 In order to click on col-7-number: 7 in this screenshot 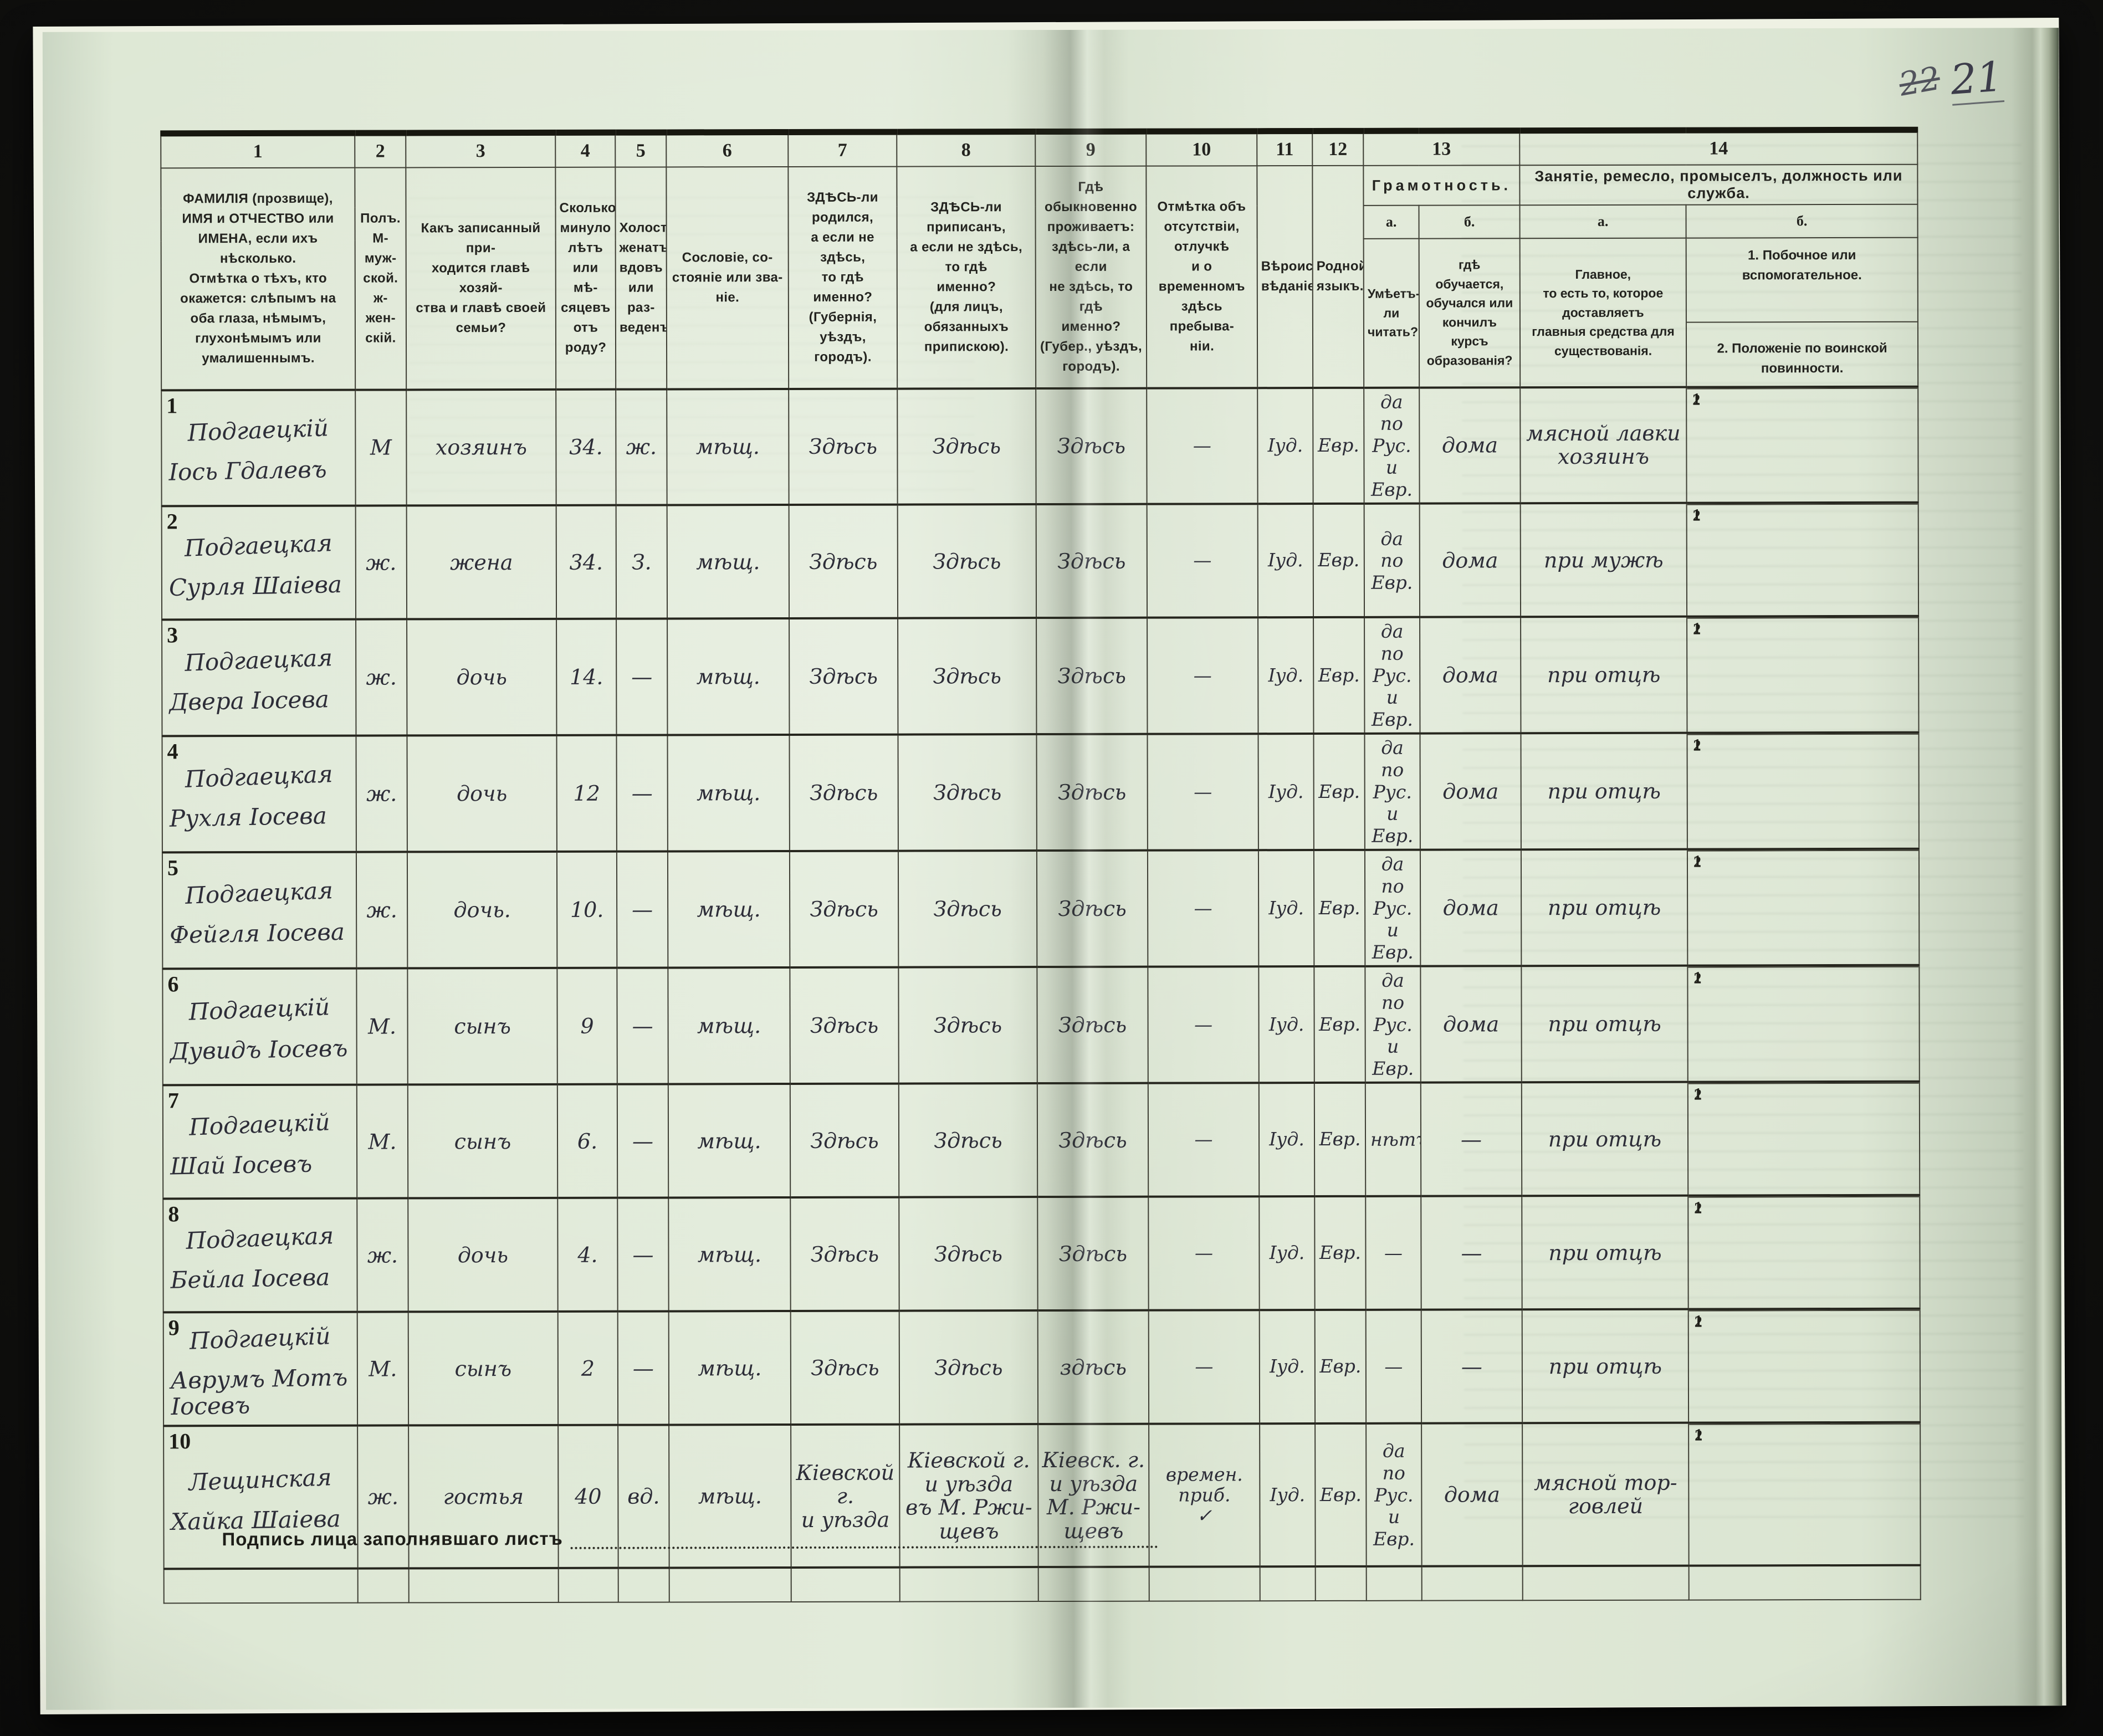, I will do `click(842, 149)`.